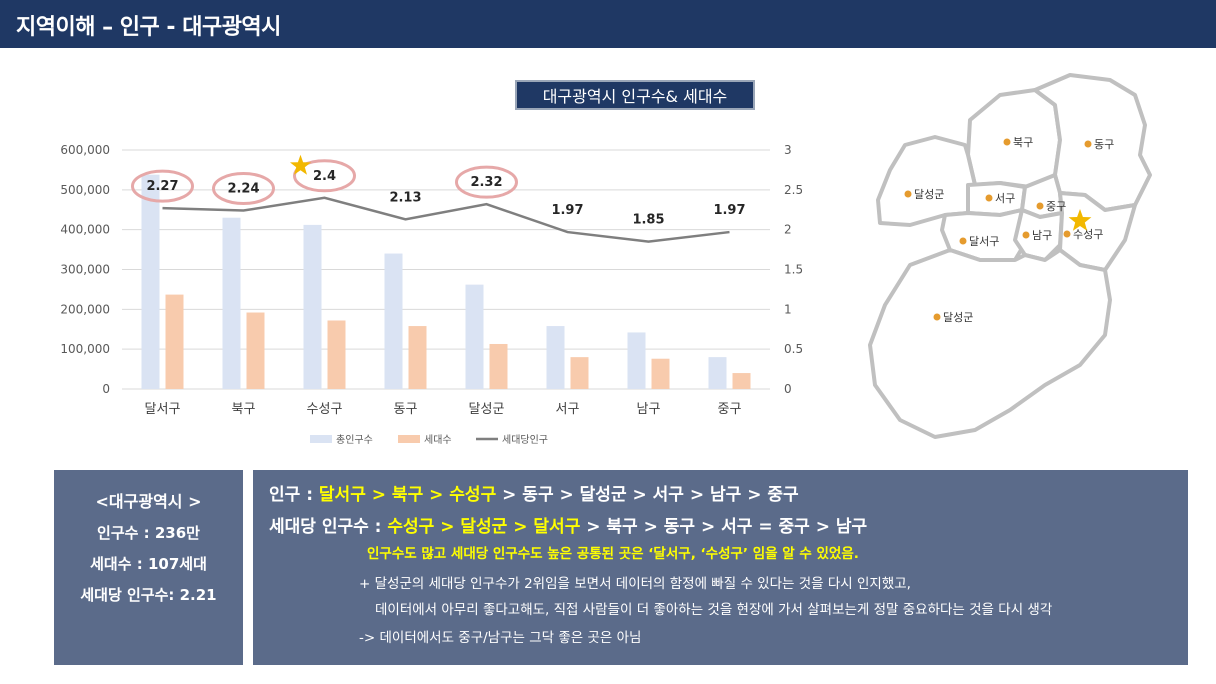 This screenshot has height=684, width=1216. I want to click on data-label: 2.4, so click(324, 176).